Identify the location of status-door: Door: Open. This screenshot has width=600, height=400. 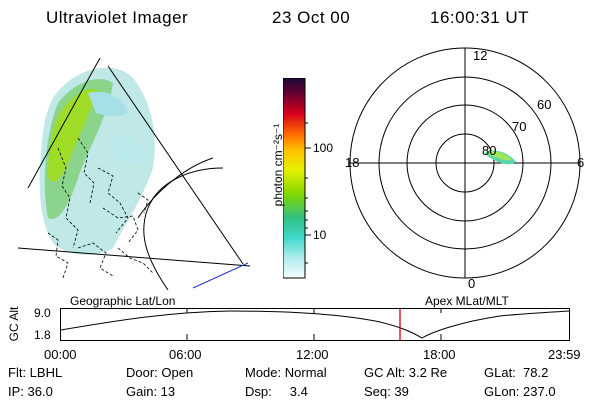
(160, 372).